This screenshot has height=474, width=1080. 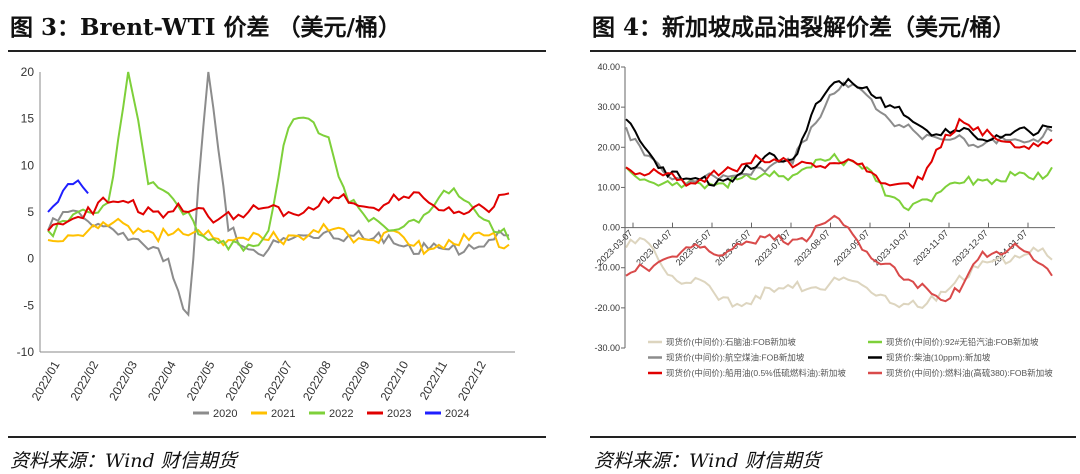 I want to click on y-tick-label: 40.00, so click(x=608, y=67).